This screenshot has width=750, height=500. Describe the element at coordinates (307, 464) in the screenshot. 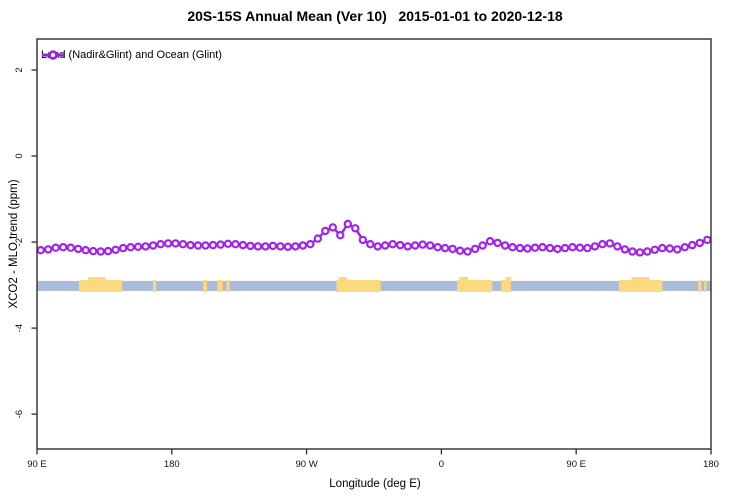

I see `x-tick-label: 90 W` at that location.